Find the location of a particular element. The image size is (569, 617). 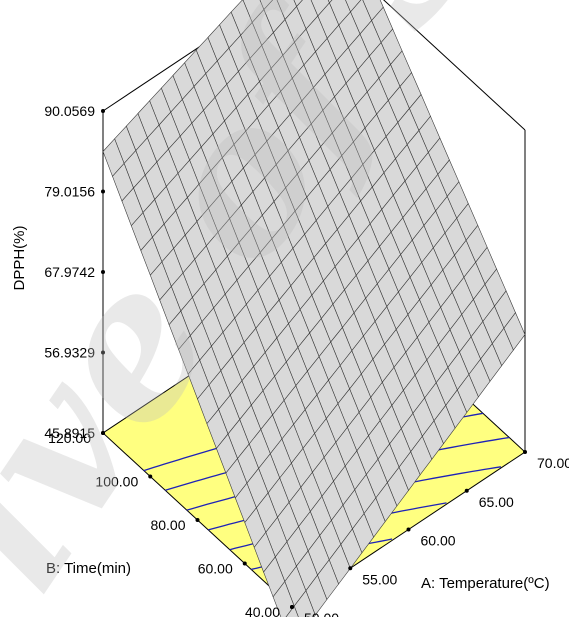

y-axis-title: B: Time(min) is located at coordinates (88, 568).